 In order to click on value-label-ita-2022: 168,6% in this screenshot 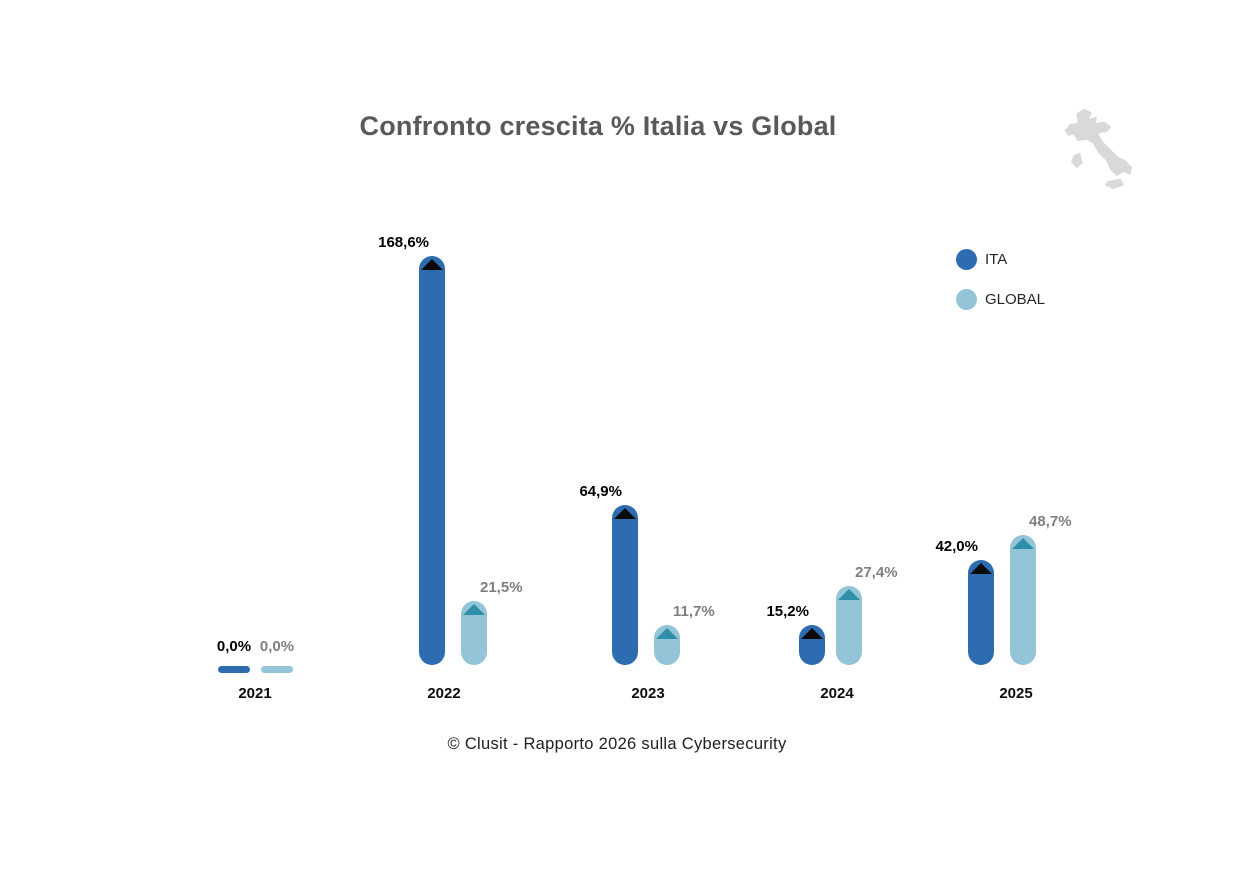, I will do `click(403, 242)`.